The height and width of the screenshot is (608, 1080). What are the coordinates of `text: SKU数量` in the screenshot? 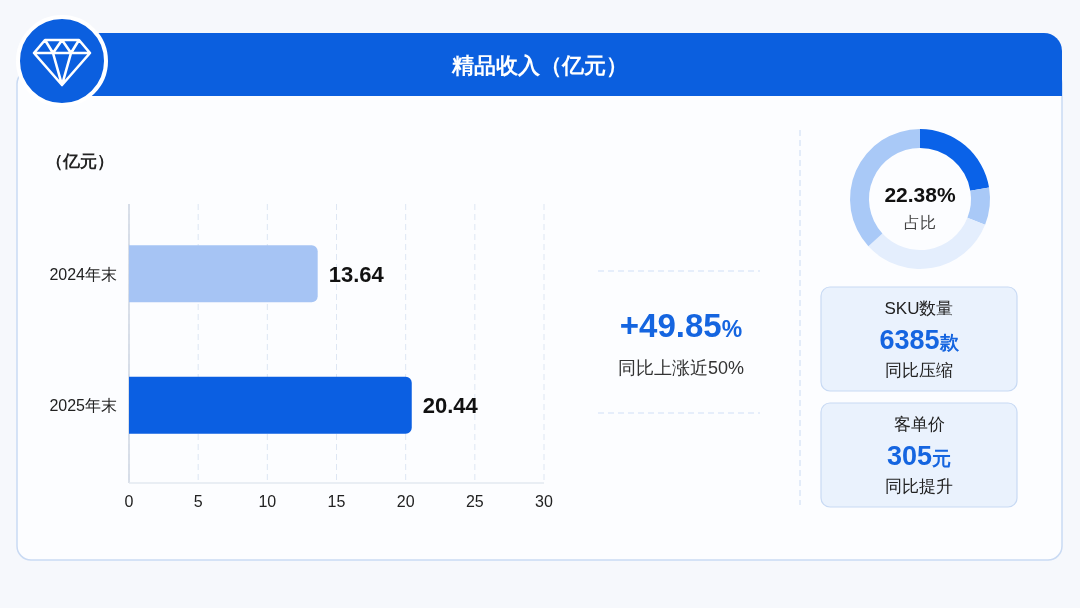 It's located at (919, 308).